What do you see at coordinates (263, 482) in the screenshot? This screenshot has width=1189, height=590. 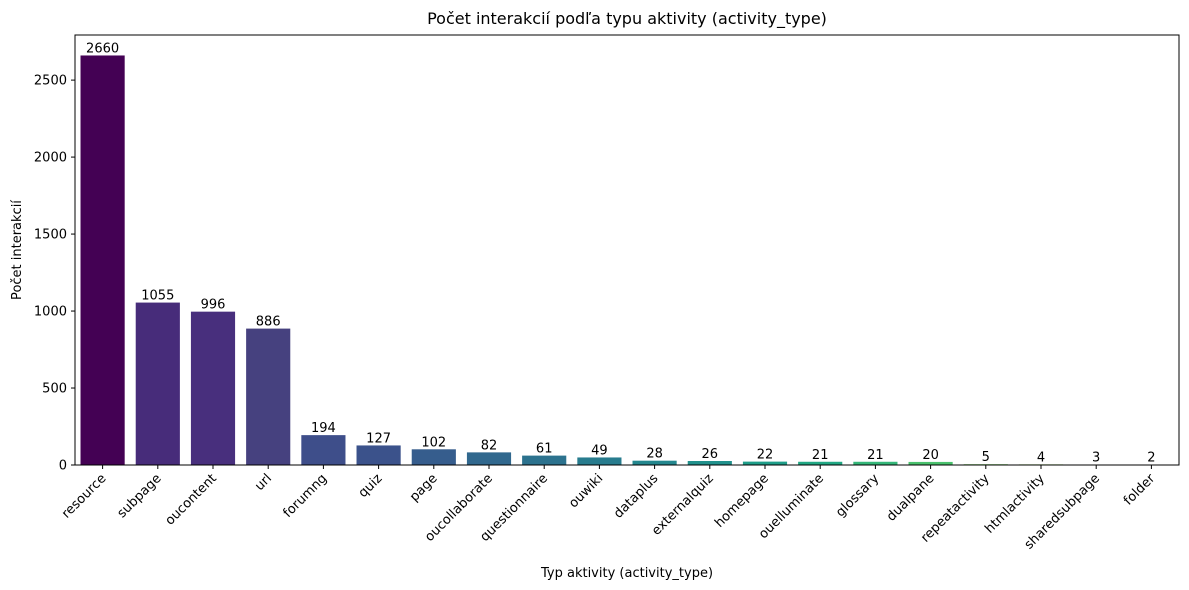 I see `x-tick-label-url: url` at bounding box center [263, 482].